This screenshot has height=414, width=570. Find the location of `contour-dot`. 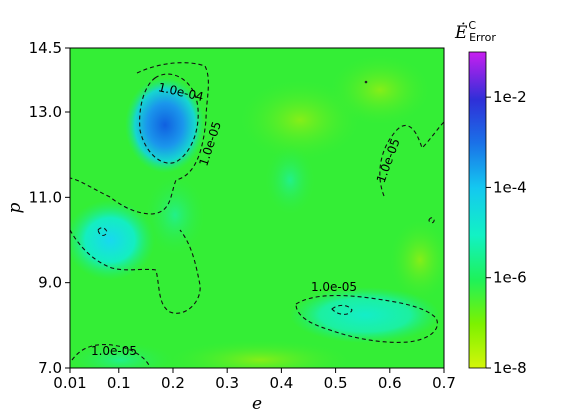

contour-dot is located at coordinates (366, 82).